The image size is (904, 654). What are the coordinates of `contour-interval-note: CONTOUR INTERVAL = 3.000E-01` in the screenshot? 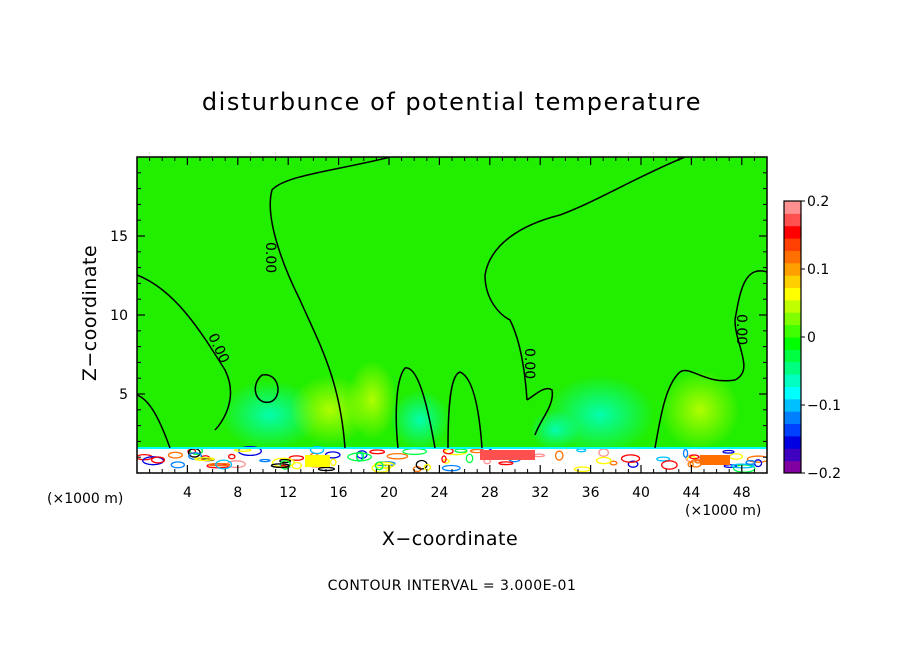 It's located at (452, 586).